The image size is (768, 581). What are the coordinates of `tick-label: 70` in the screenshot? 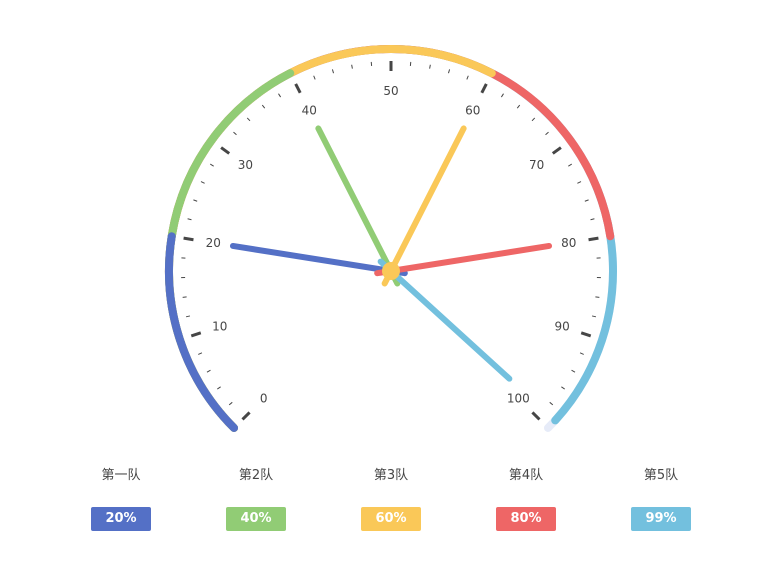 It's located at (536, 165).